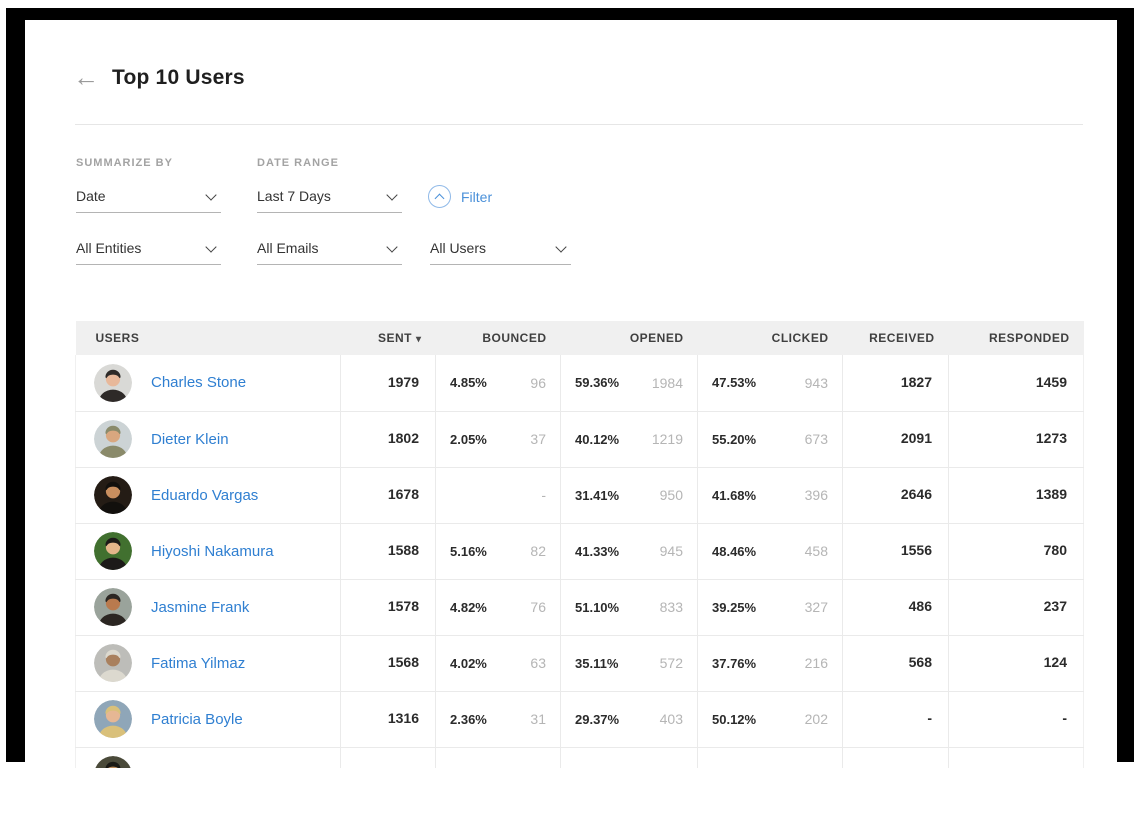 This screenshot has height=820, width=1140. What do you see at coordinates (770, 495) in the screenshot?
I see `clicked-cell: 41.68% 396` at bounding box center [770, 495].